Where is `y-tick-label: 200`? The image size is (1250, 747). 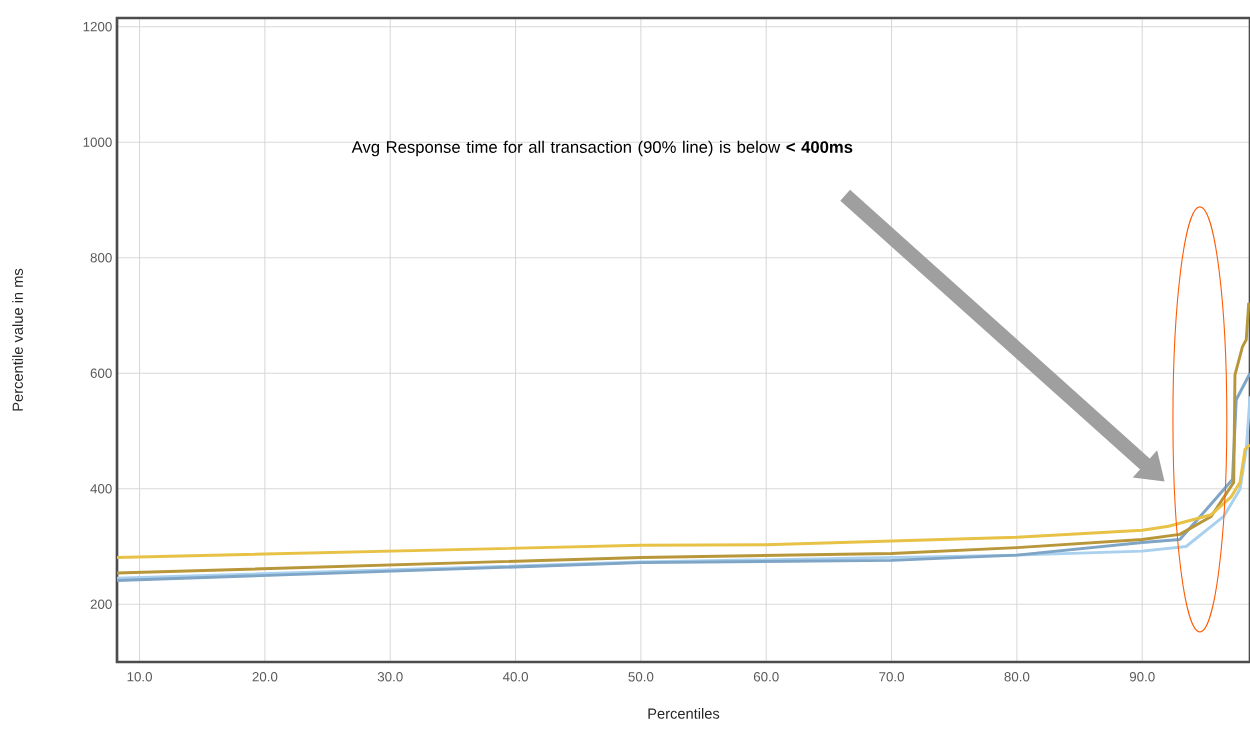
y-tick-label: 200 is located at coordinates (101, 604).